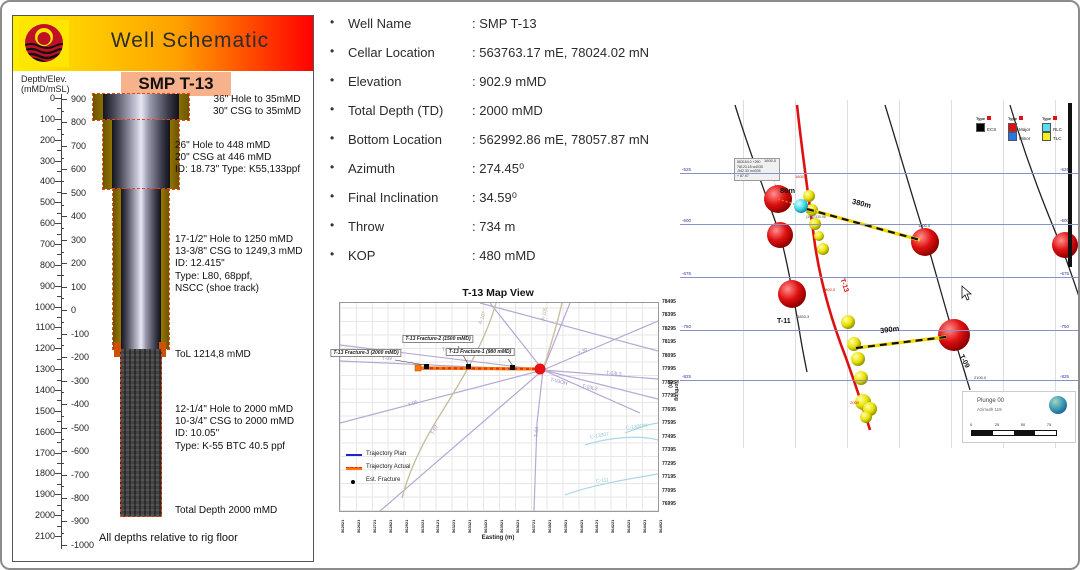 Image resolution: width=1080 pixels, height=570 pixels. Describe the element at coordinates (80, 521) in the screenshot. I see `elev-tick-label: -900` at that location.